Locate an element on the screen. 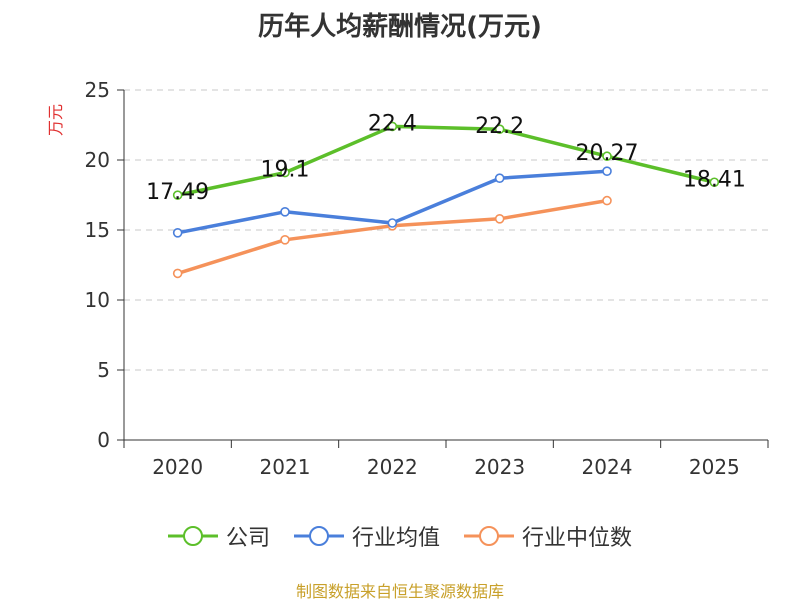 The image size is (800, 602). data-label: 22.2 is located at coordinates (499, 126).